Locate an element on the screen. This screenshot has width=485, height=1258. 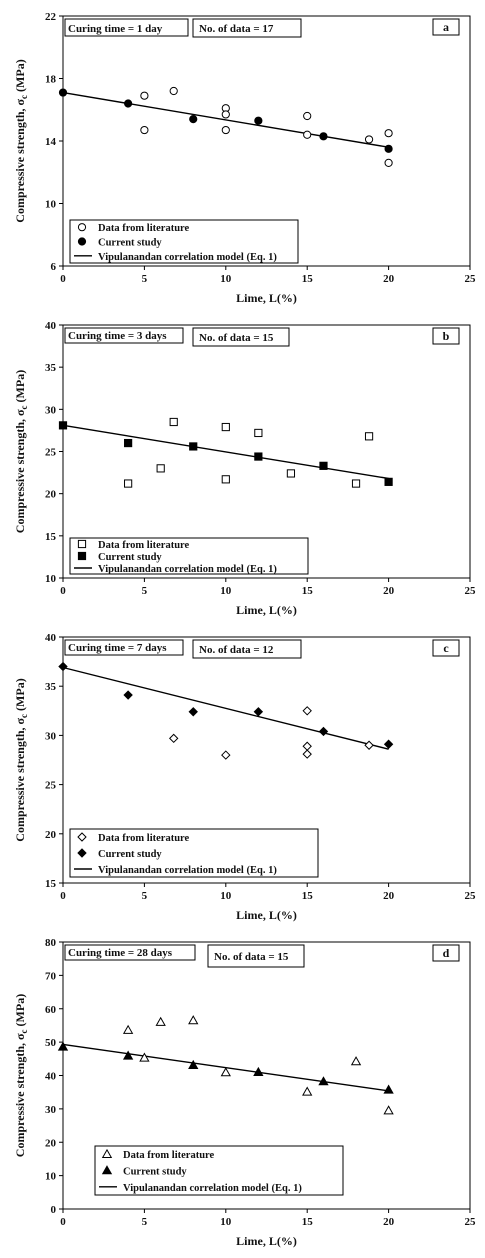
legend-marker-literature is located at coordinates (82, 227).